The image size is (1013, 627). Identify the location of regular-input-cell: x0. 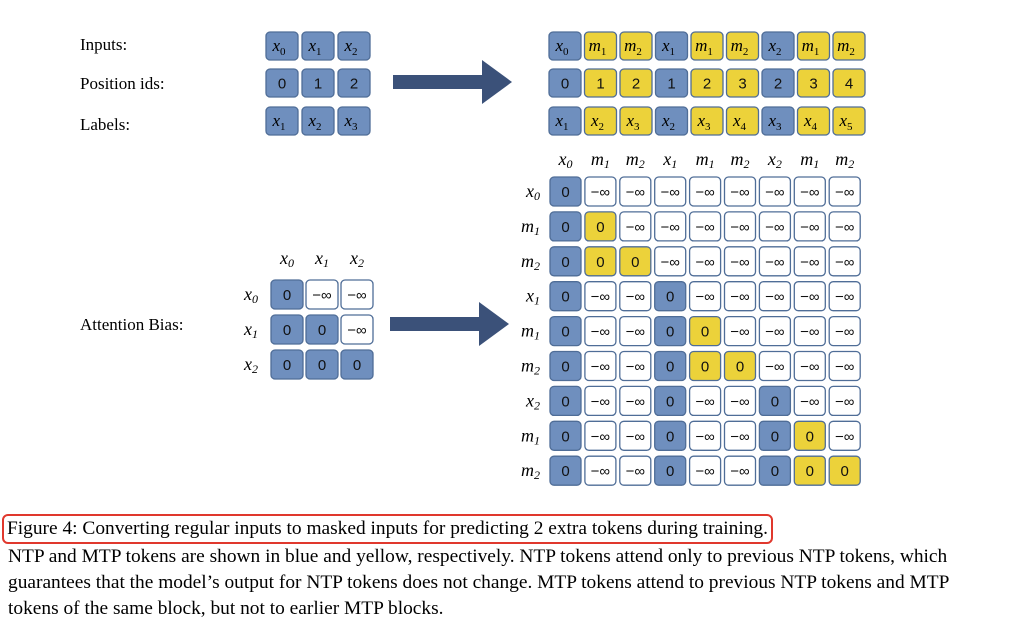
(282, 46).